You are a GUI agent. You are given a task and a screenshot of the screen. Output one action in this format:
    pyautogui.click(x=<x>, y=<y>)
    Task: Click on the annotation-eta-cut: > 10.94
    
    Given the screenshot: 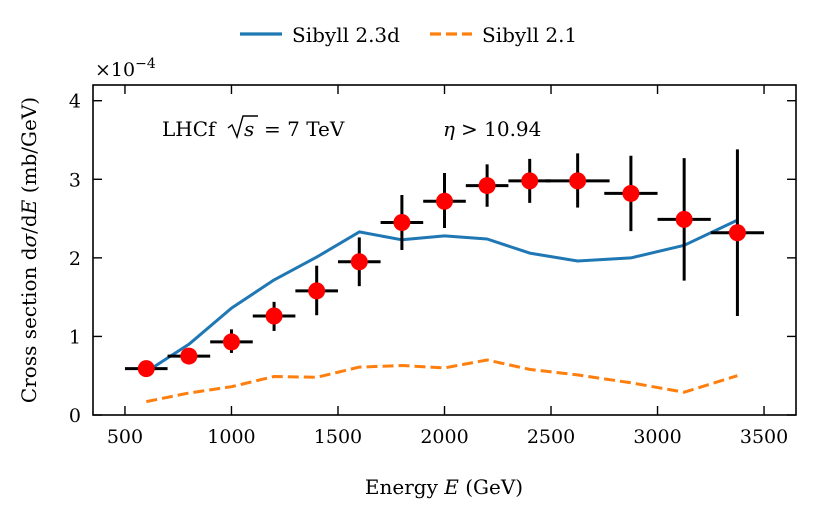 What is the action you would take?
    pyautogui.click(x=501, y=129)
    